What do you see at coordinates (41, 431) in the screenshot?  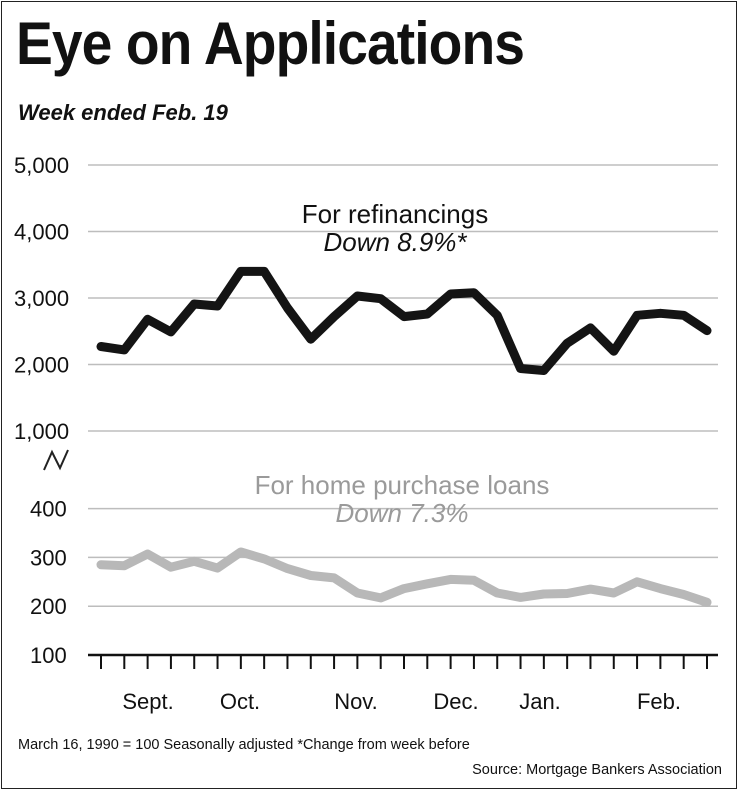 I see `y-tick-label-upper: 1,000` at bounding box center [41, 431].